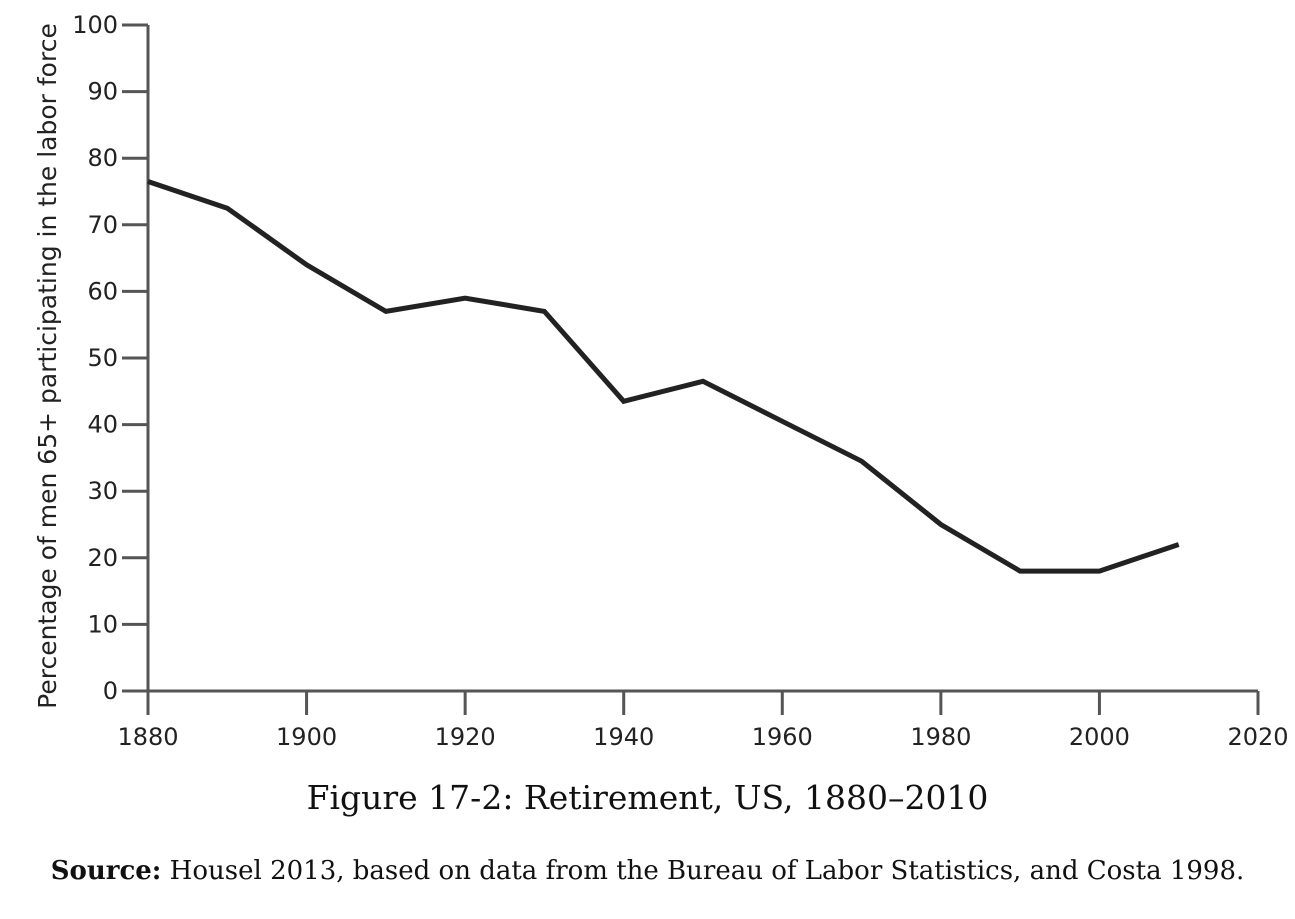 The height and width of the screenshot is (919, 1295). What do you see at coordinates (102, 491) in the screenshot?
I see `y-tick-label: 30` at bounding box center [102, 491].